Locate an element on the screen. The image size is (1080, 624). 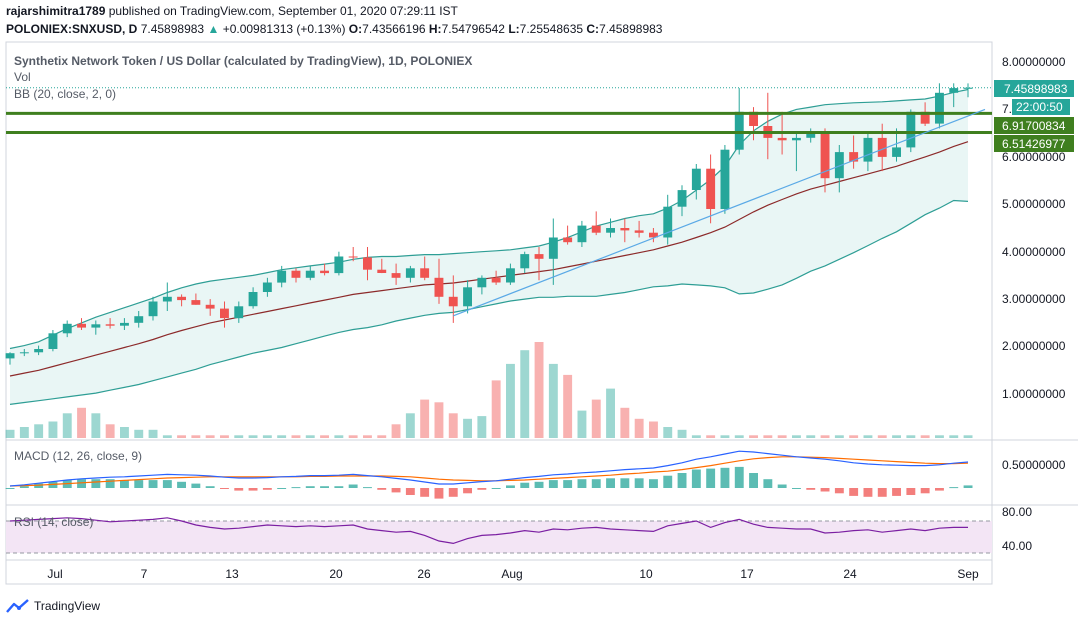
change-up-icon: ▲ is located at coordinates (213, 29).